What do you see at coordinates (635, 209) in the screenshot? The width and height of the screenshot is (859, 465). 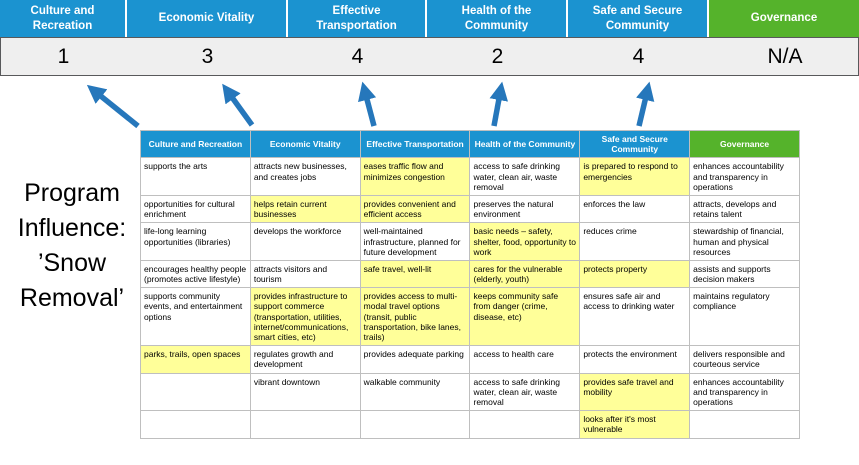 I see `table-cell: enforces the law` at bounding box center [635, 209].